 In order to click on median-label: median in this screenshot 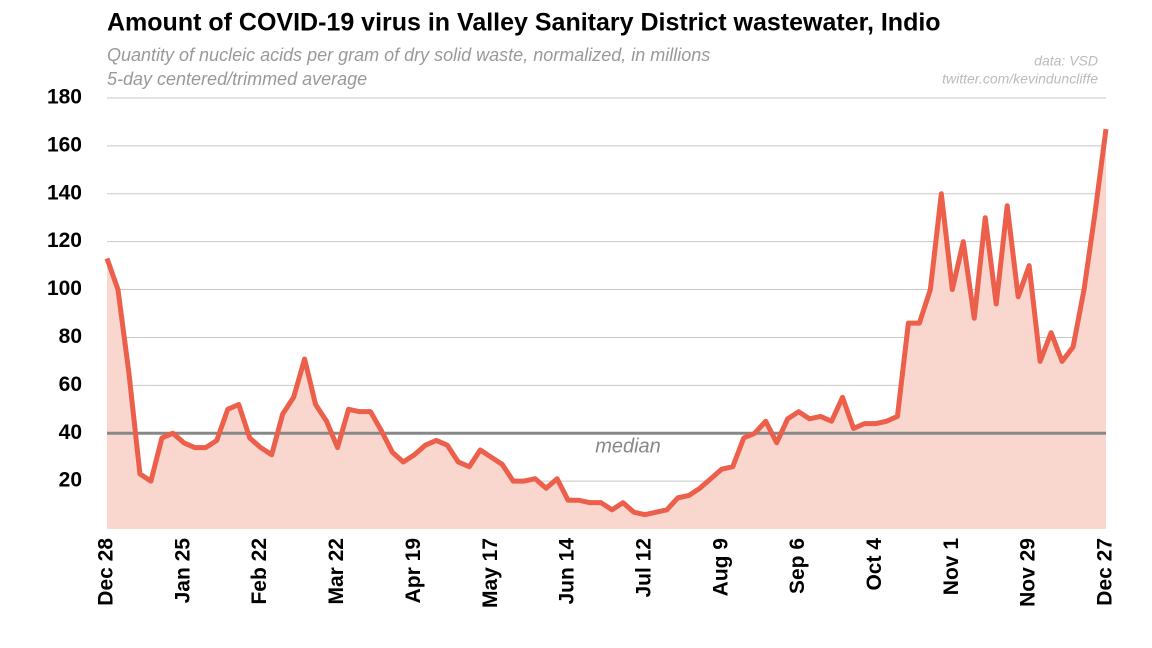, I will do `click(628, 447)`.